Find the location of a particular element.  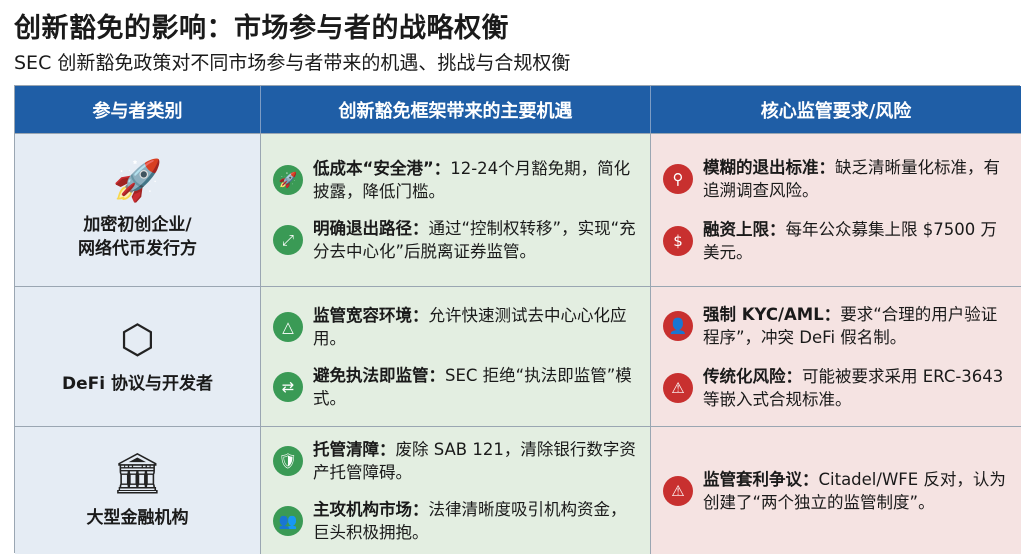

item-text: 明确退出路径：通过“控制权转移”，实现“充分去中心化”后脱离证券监管。 is located at coordinates (475, 240).